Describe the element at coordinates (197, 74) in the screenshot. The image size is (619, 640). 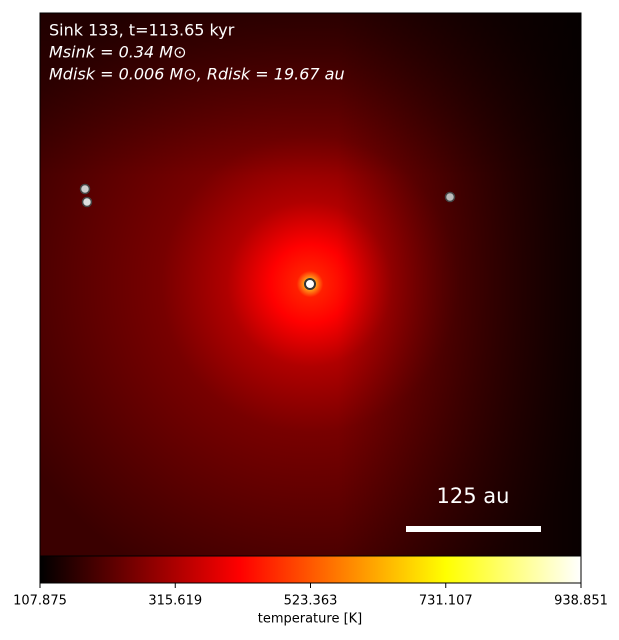
I see `annotation: Mdisk = 0.006 M⊙, Rdisk = 19.67 au` at that location.